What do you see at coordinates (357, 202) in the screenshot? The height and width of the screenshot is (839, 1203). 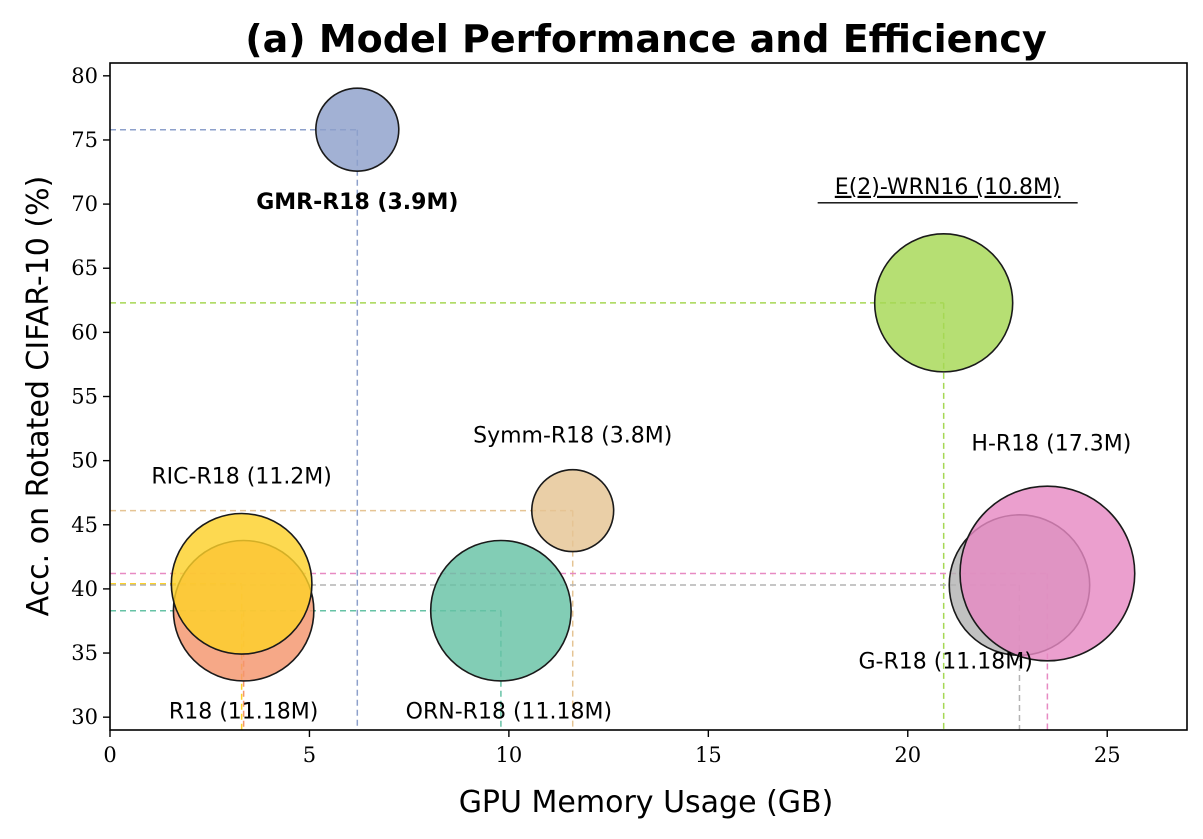 I see `bubble-label: GMR-R18 (3.9M)` at bounding box center [357, 202].